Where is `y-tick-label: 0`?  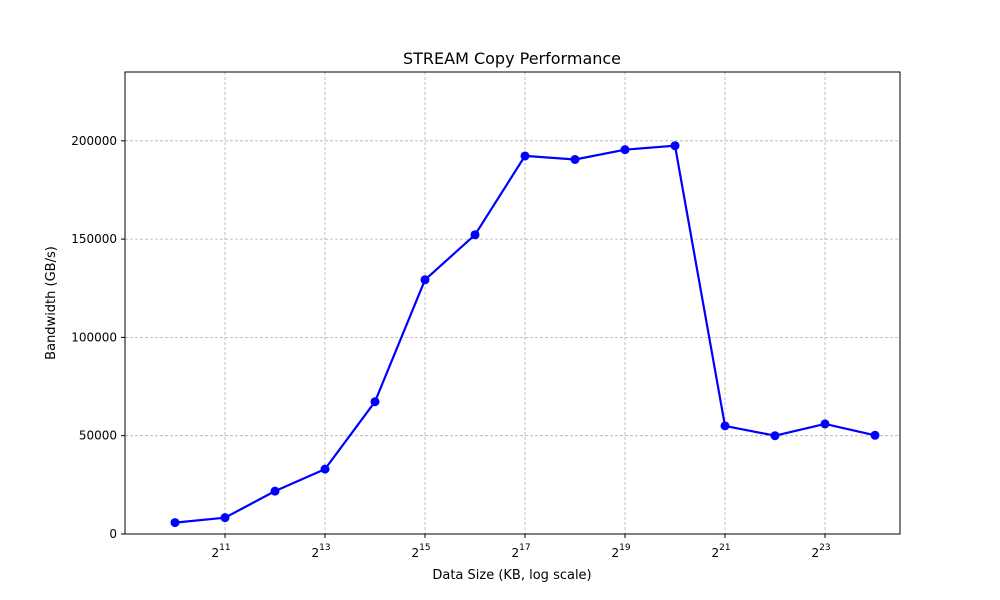 y-tick-label: 0 is located at coordinates (113, 534).